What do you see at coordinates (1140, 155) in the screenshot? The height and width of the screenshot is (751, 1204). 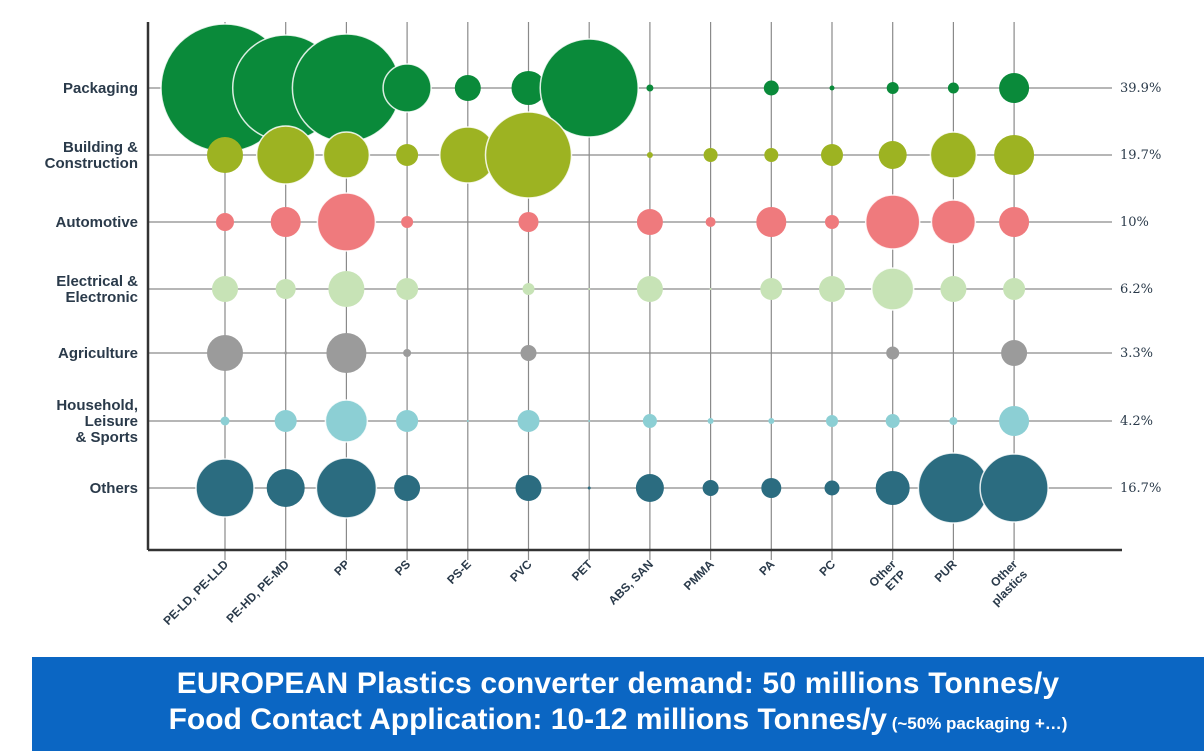 I see `row-percentage: 19.7%` at bounding box center [1140, 155].